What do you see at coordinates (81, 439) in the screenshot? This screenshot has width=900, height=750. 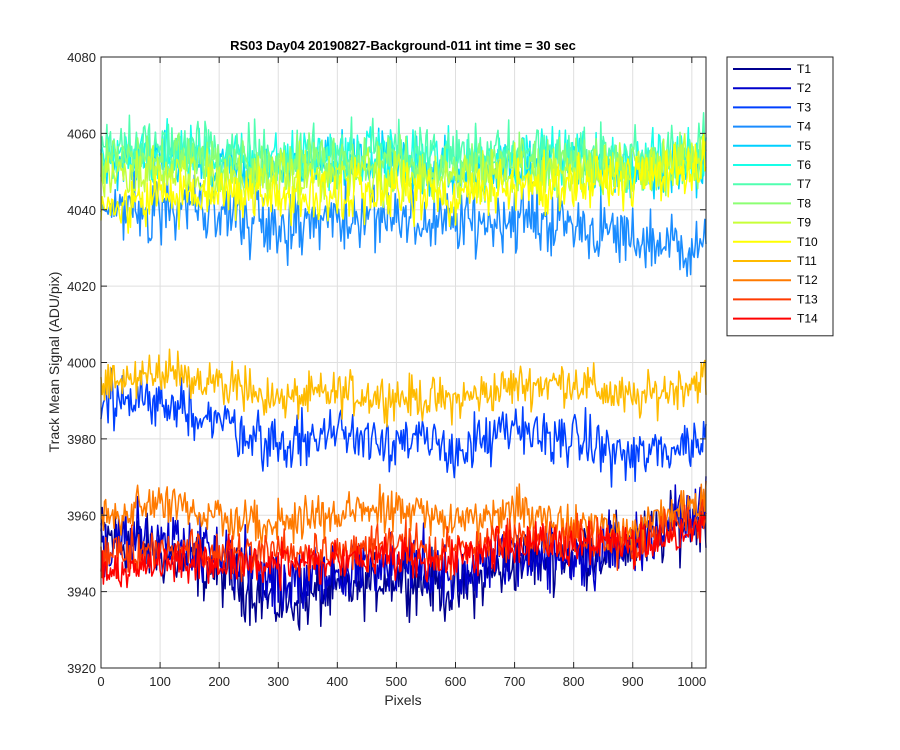 I see `y-tick-label: 3980` at bounding box center [81, 439].